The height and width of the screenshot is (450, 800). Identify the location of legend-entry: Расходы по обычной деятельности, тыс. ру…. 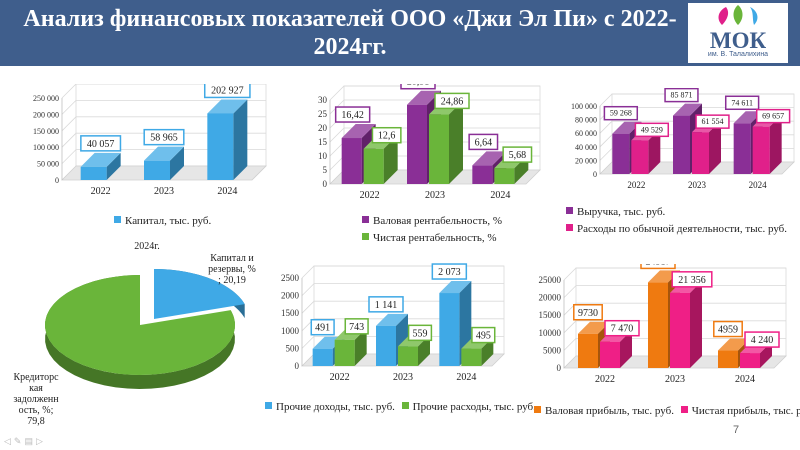
(676, 229).